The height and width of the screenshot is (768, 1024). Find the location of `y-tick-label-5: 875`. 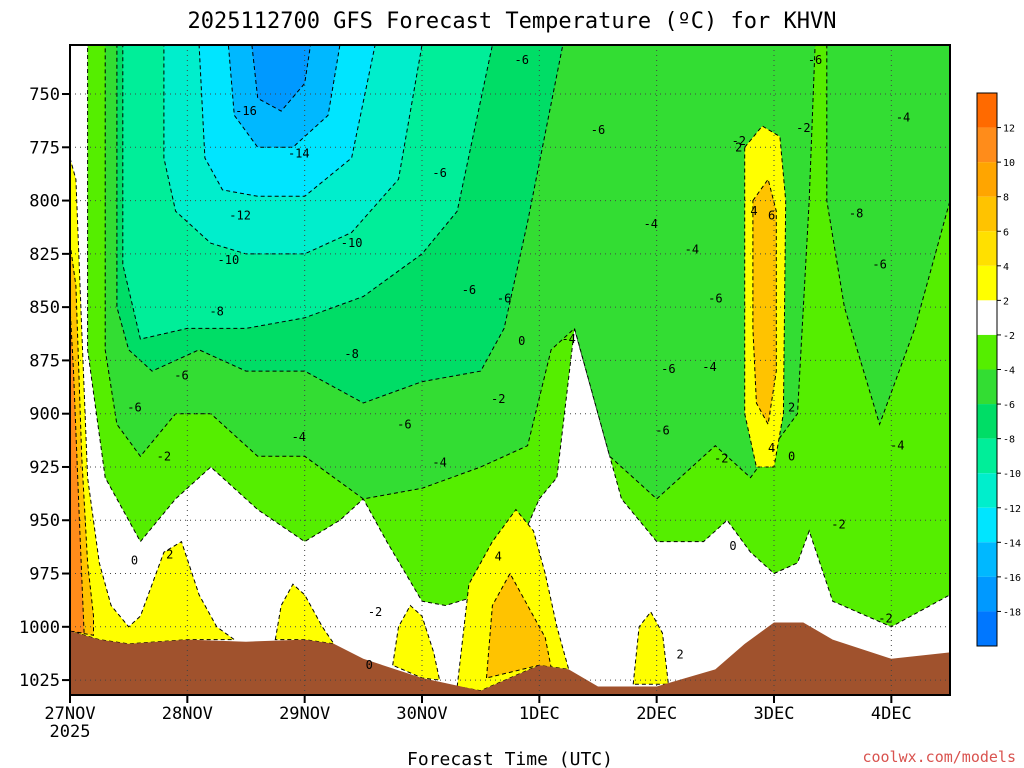

y-tick-label-5: 875 is located at coordinates (44, 361).